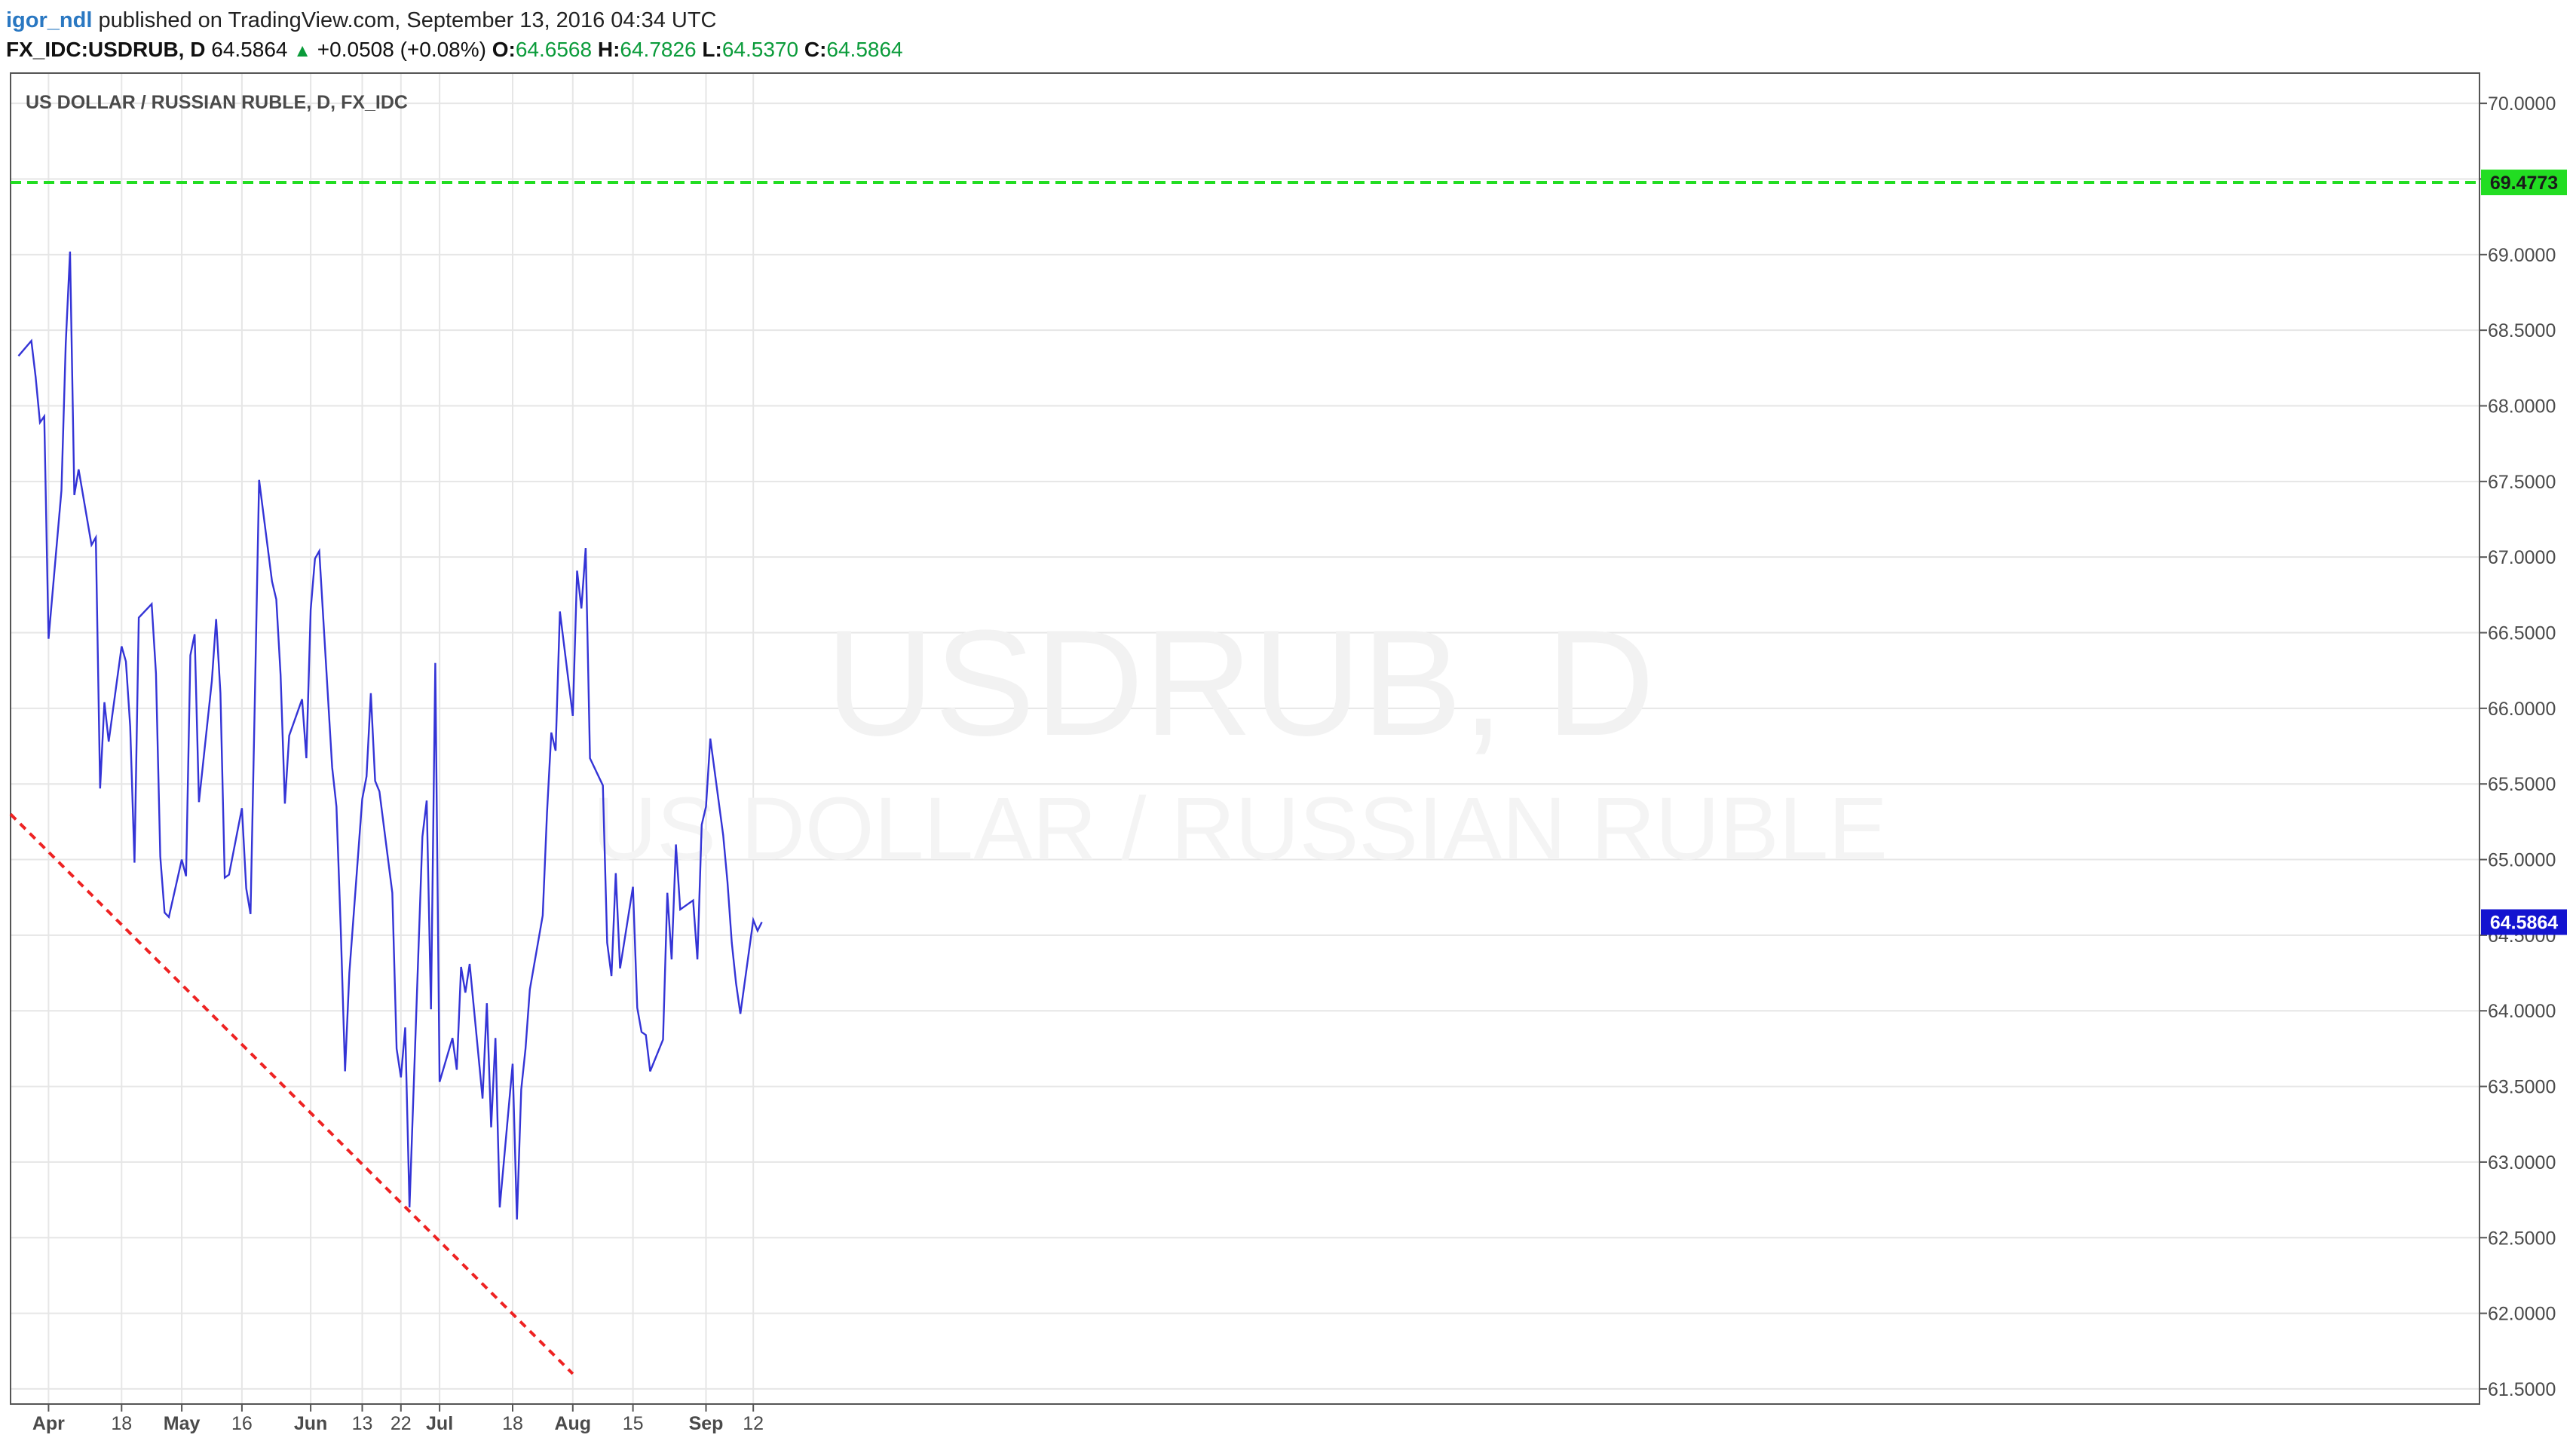 This screenshot has height=1447, width=2576. Describe the element at coordinates (706, 1423) in the screenshot. I see `time-tick-label: Sep` at that location.